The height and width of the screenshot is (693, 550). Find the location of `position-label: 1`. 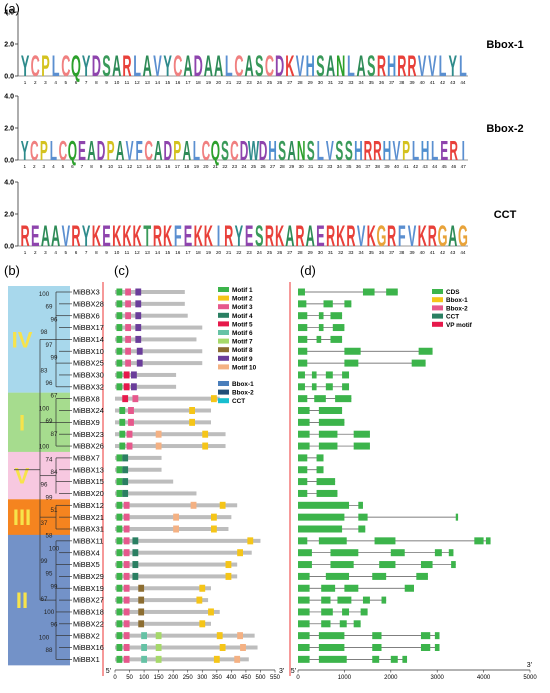

position-label: 1 is located at coordinates (25, 82).